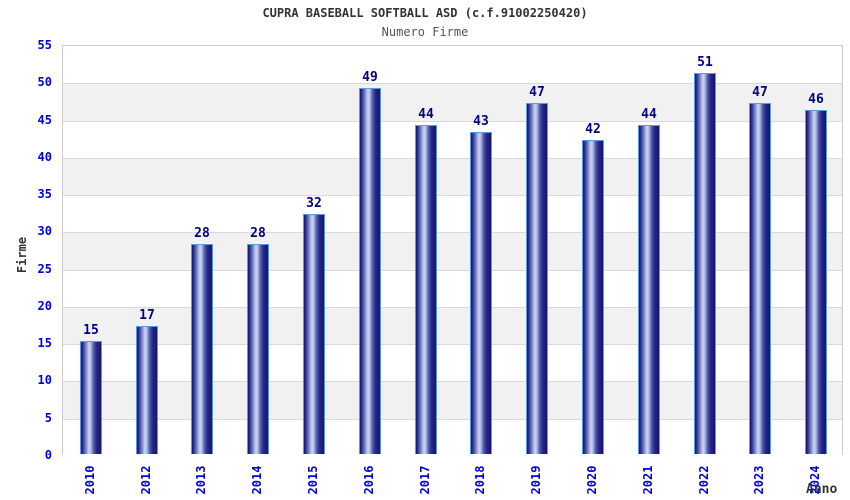 This screenshot has height=500, width=850. I want to click on bar-2021, so click(649, 289).